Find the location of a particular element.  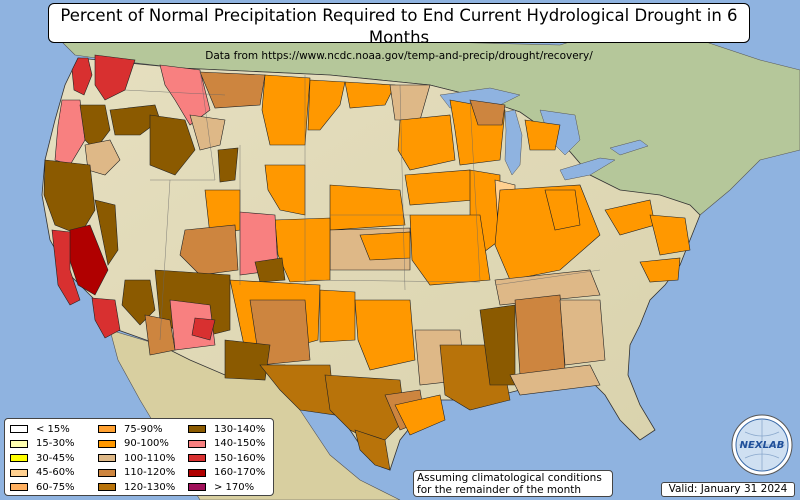

legend-item: 15-30% is located at coordinates (42, 444).